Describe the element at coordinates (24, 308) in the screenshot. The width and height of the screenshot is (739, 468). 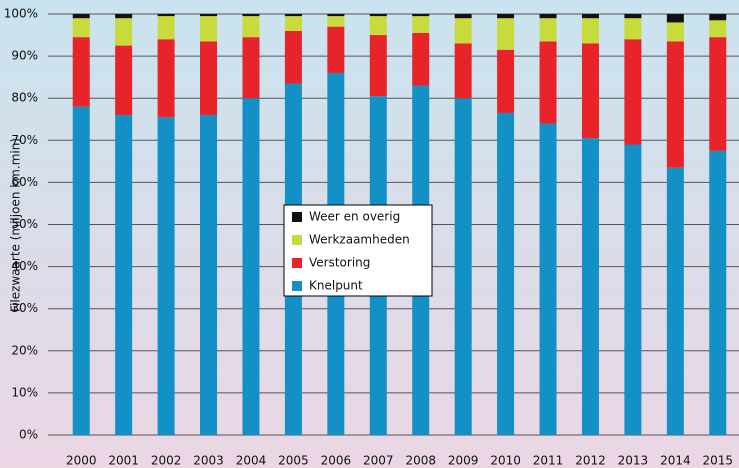
I see `y-tick-label: 30%` at that location.